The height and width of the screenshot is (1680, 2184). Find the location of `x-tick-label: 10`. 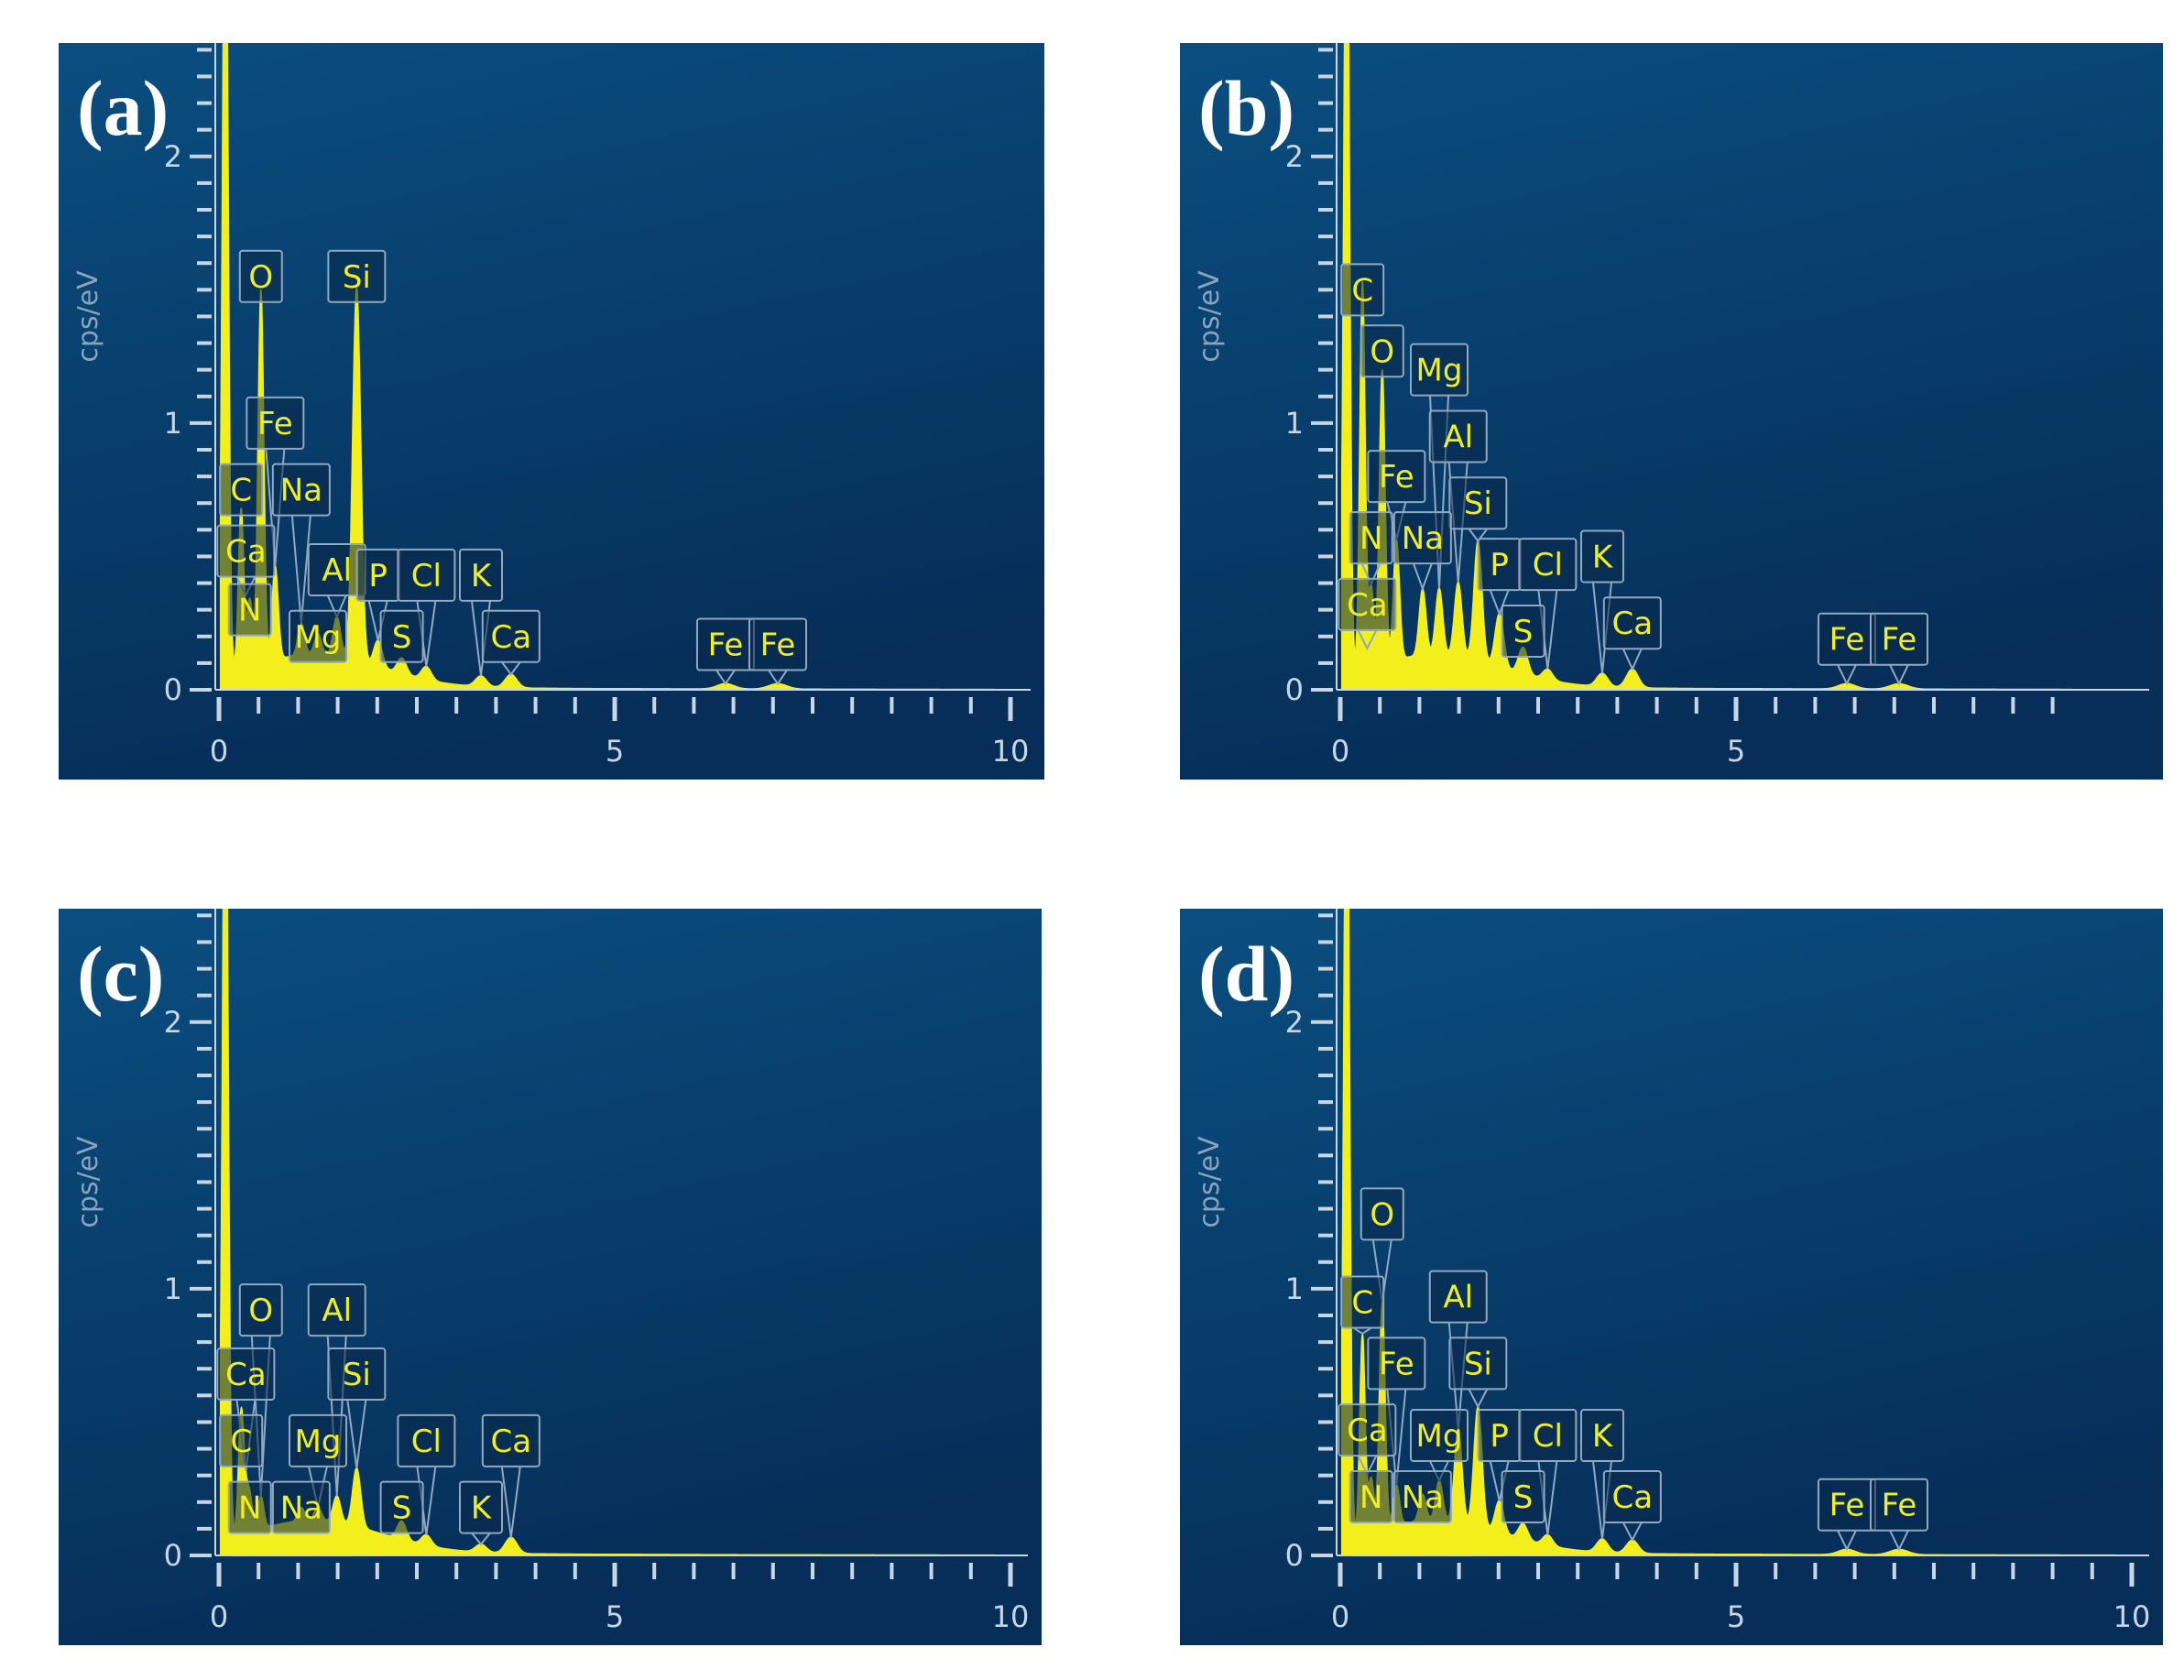

x-tick-label: 10 is located at coordinates (1011, 1616).